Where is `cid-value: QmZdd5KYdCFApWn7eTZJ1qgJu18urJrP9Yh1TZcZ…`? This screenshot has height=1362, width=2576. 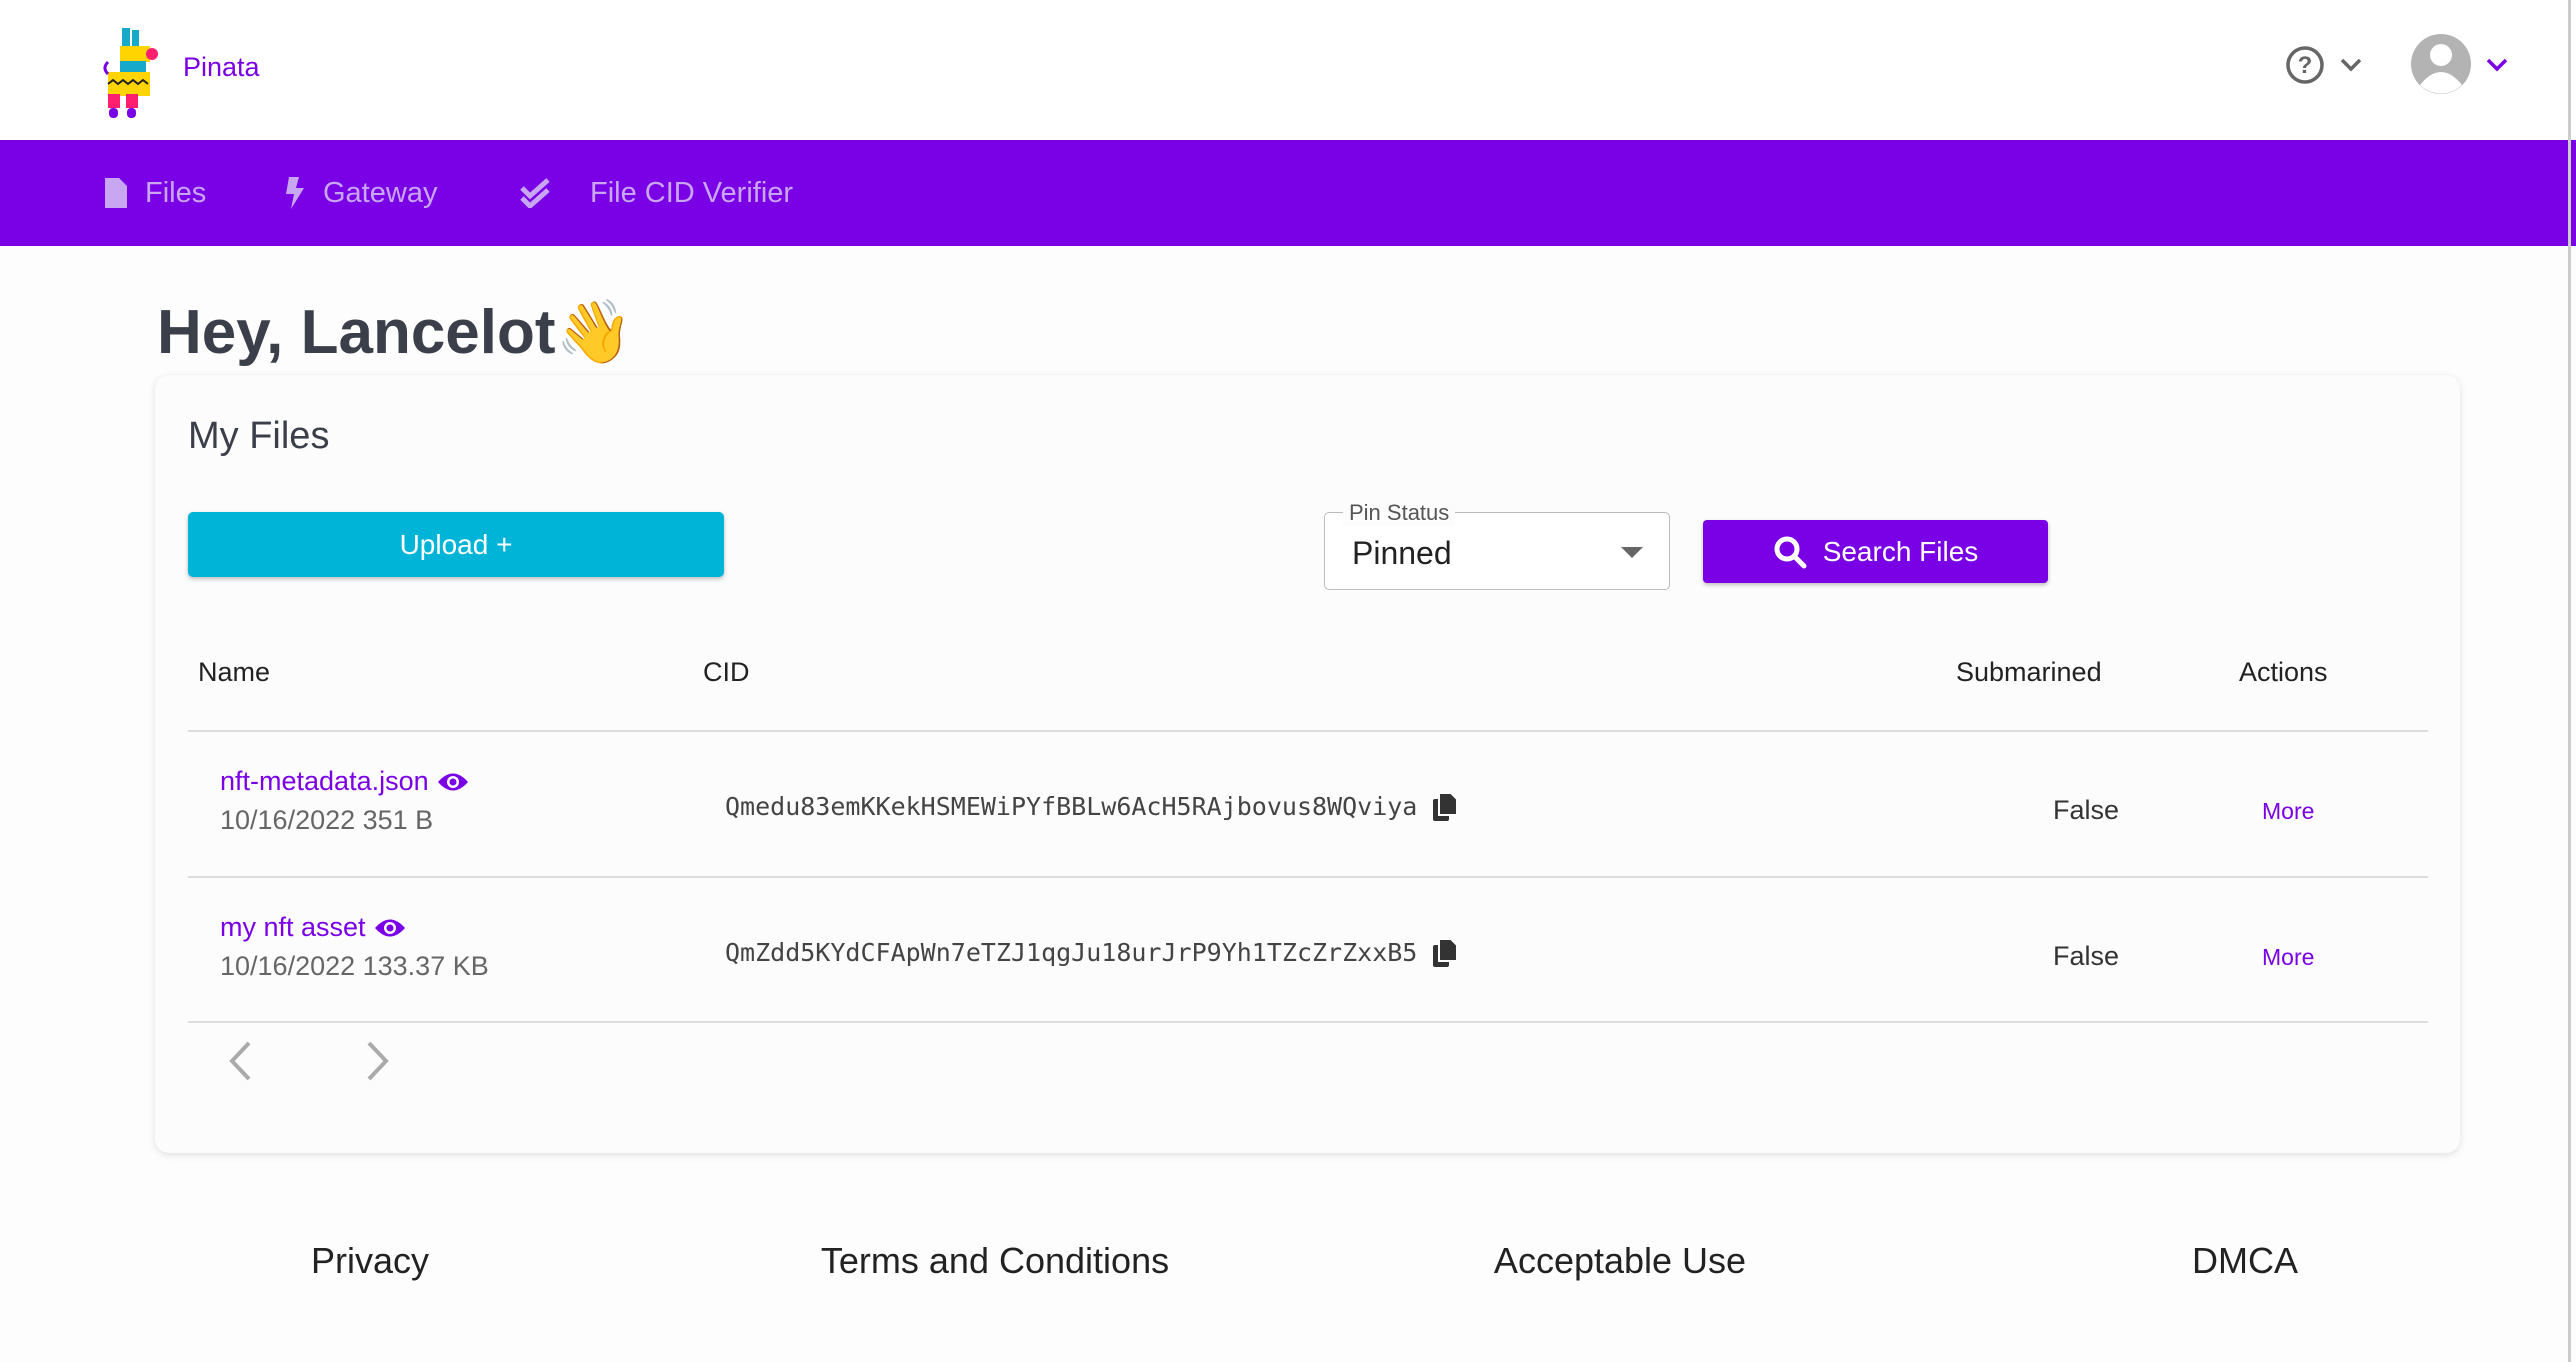 cid-value: QmZdd5KYdCFApWn7eTZJ1qgJu18urJrP9Yh1TZcZ… is located at coordinates (1071, 952).